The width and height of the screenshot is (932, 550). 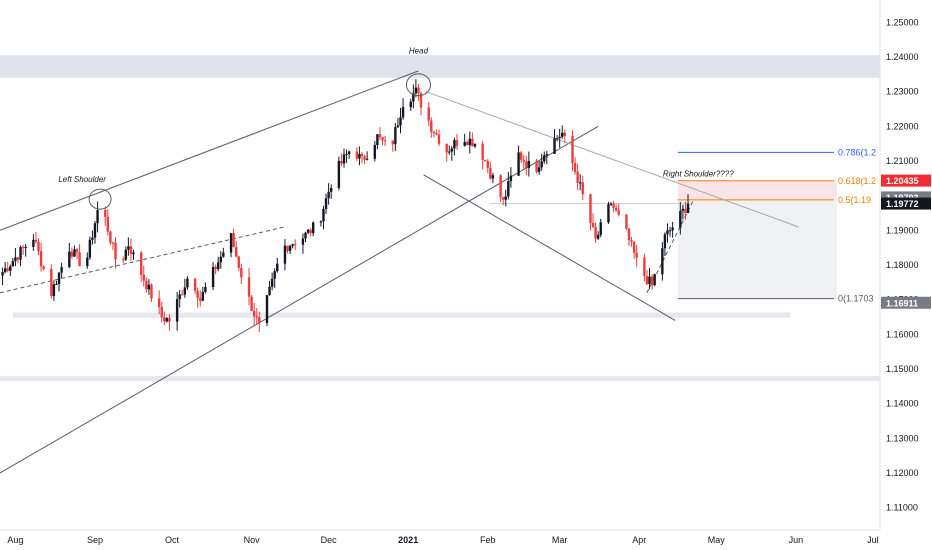 What do you see at coordinates (419, 51) in the screenshot?
I see `head-label: Head` at bounding box center [419, 51].